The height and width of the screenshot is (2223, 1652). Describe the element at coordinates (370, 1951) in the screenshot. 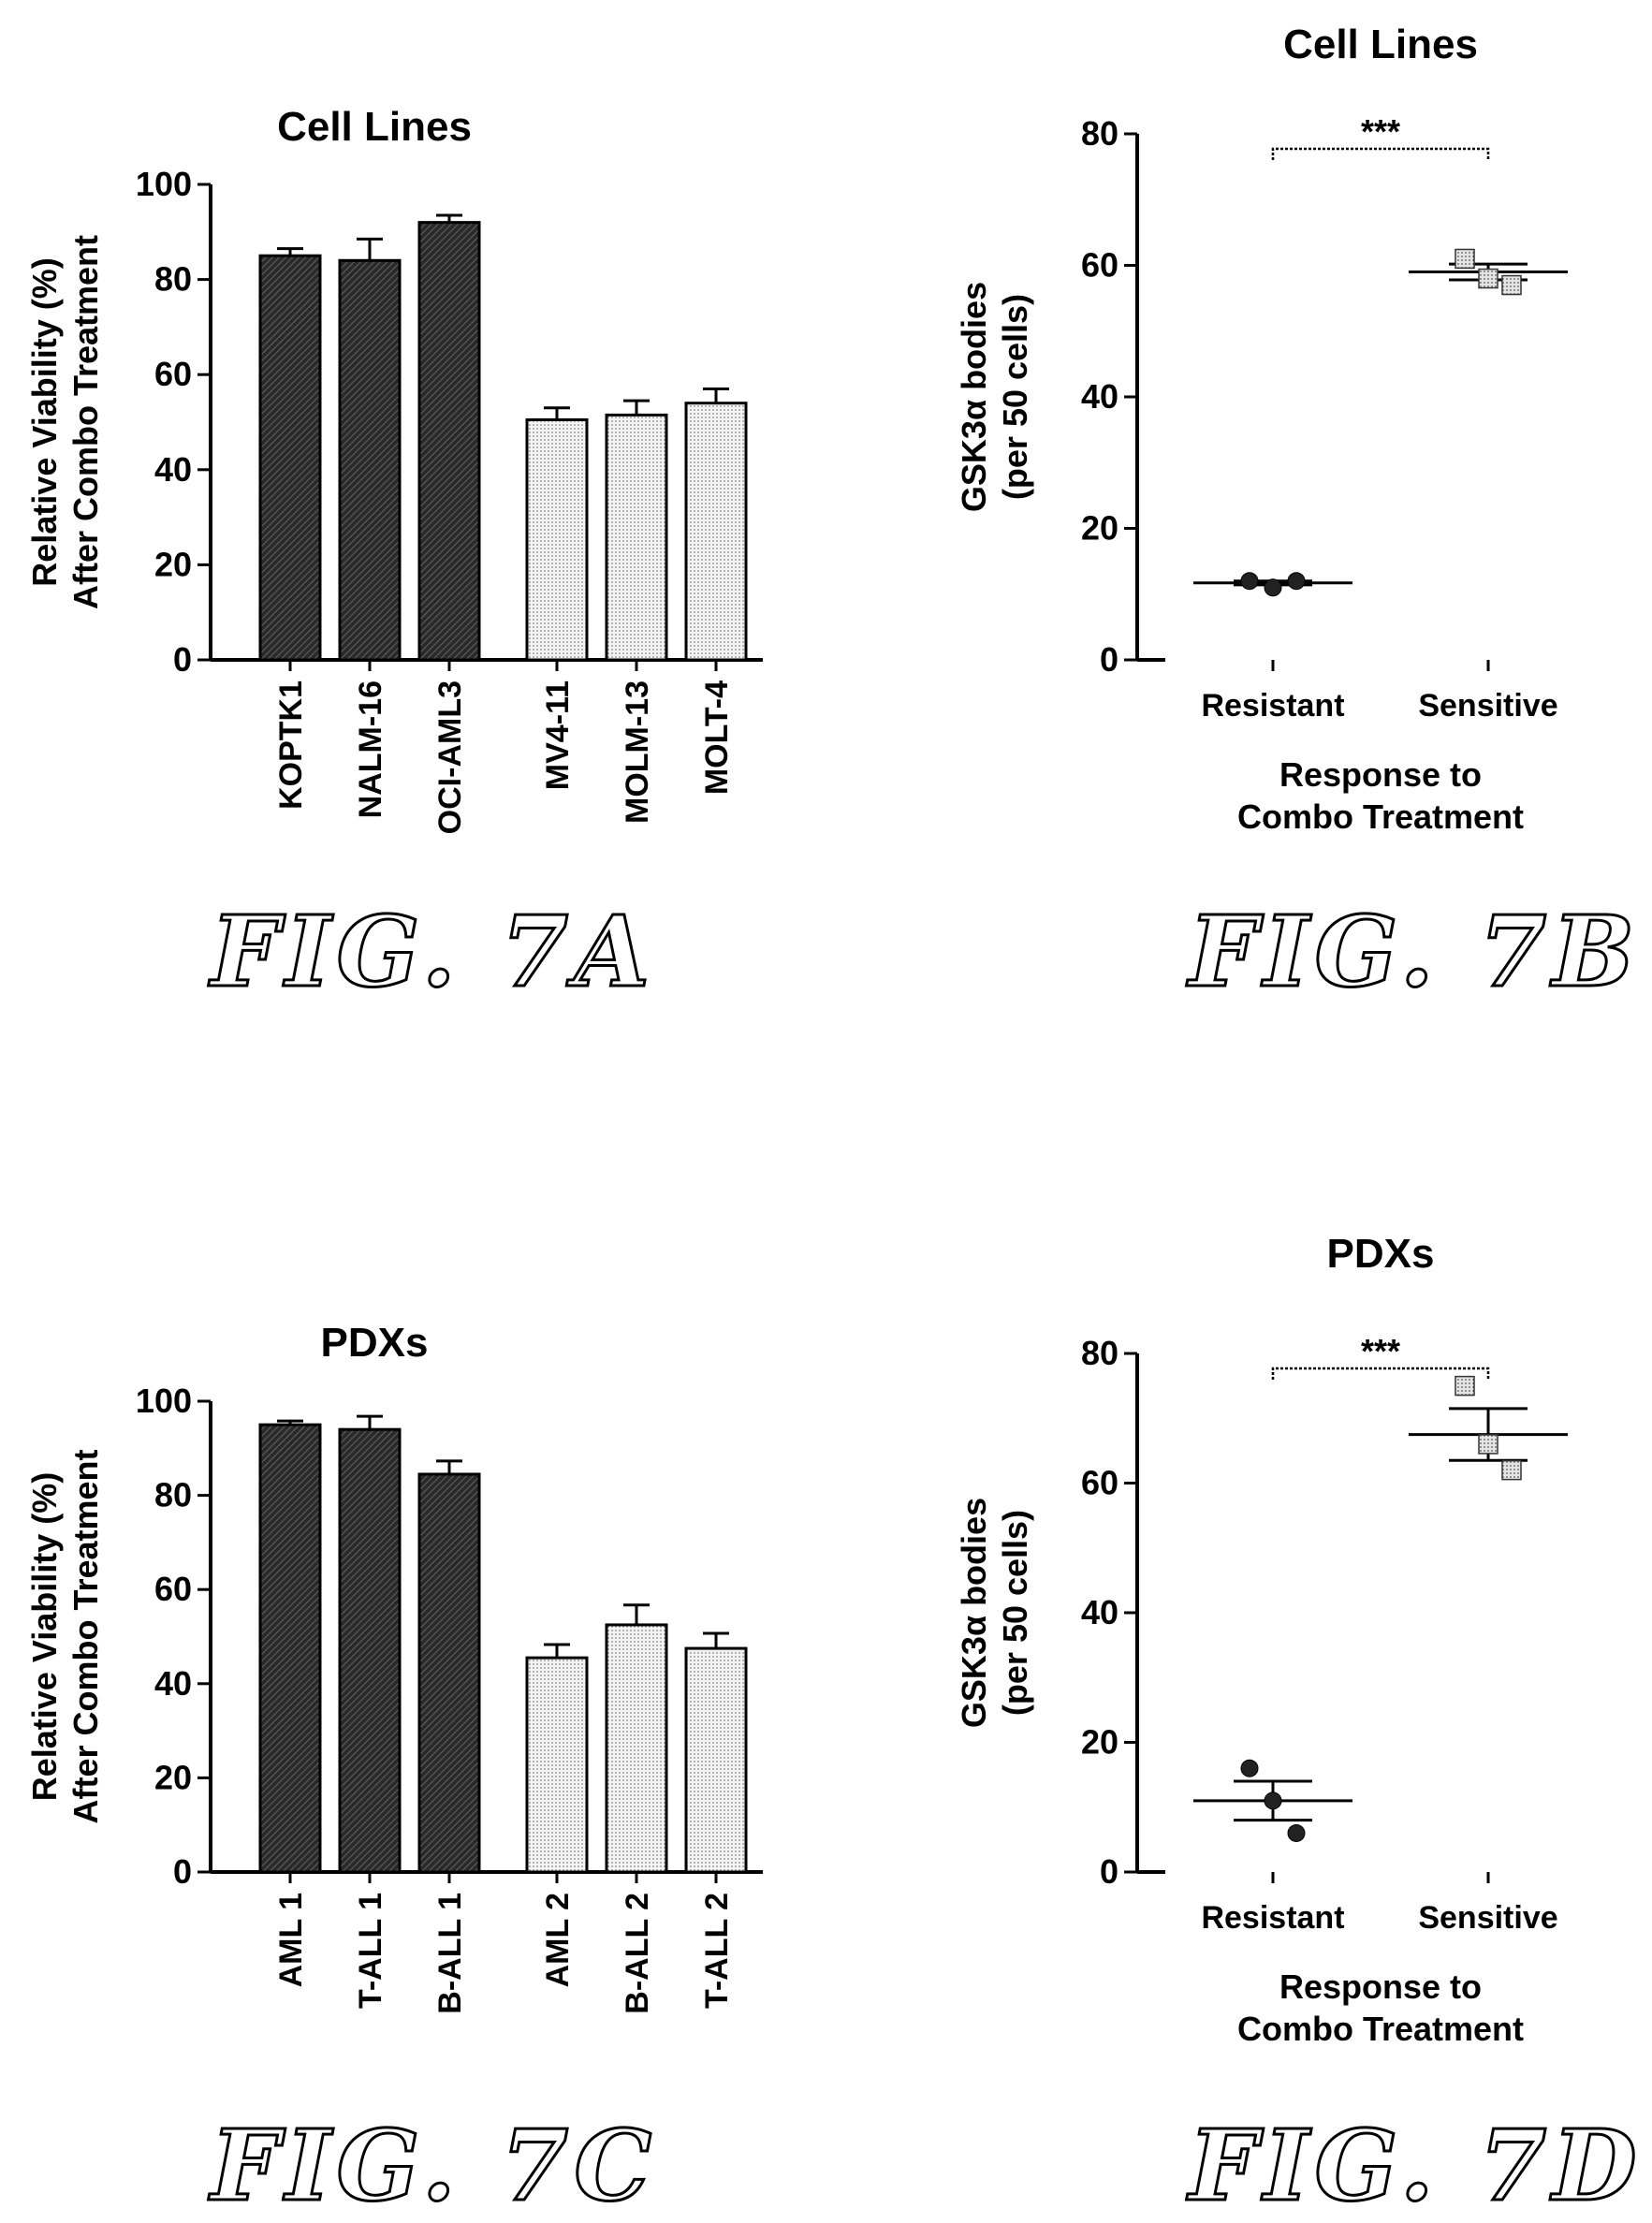

I see `c-category-label: T-ALL 1` at that location.